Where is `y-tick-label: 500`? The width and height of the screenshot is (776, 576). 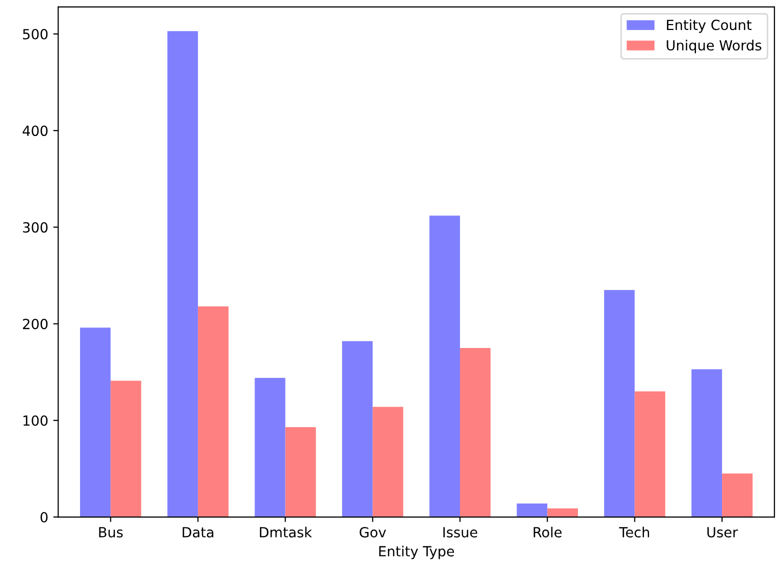 y-tick-label: 500 is located at coordinates (35, 34).